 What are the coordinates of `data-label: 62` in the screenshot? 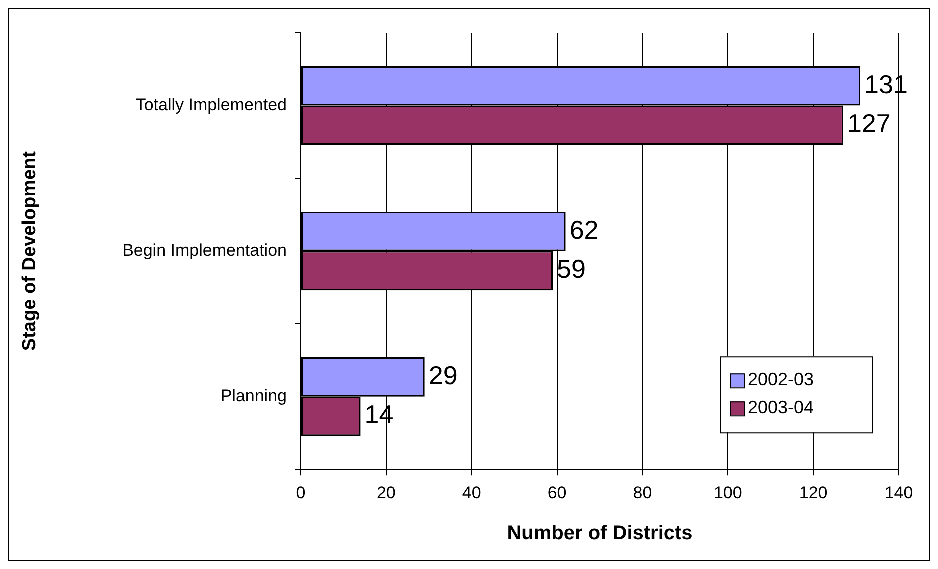 It's located at (584, 229).